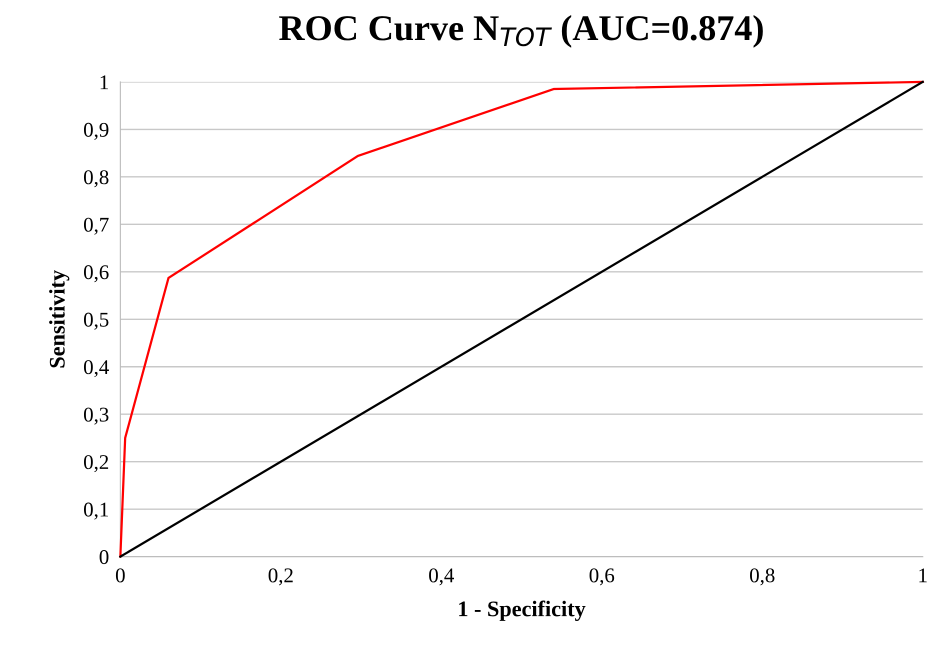 The height and width of the screenshot is (645, 933). I want to click on x-tick-label: 0,2, so click(280, 577).